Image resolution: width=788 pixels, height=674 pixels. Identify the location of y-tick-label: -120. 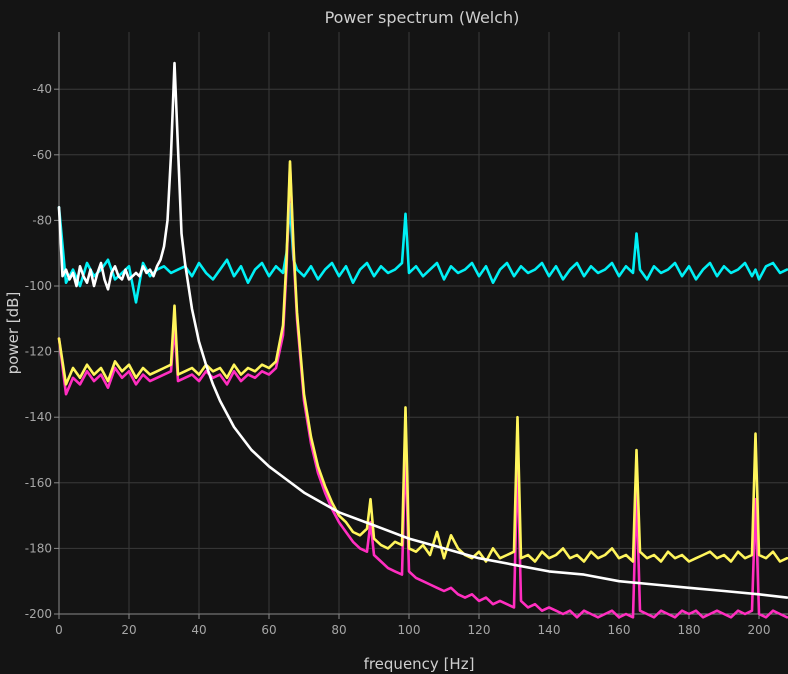
(38, 352).